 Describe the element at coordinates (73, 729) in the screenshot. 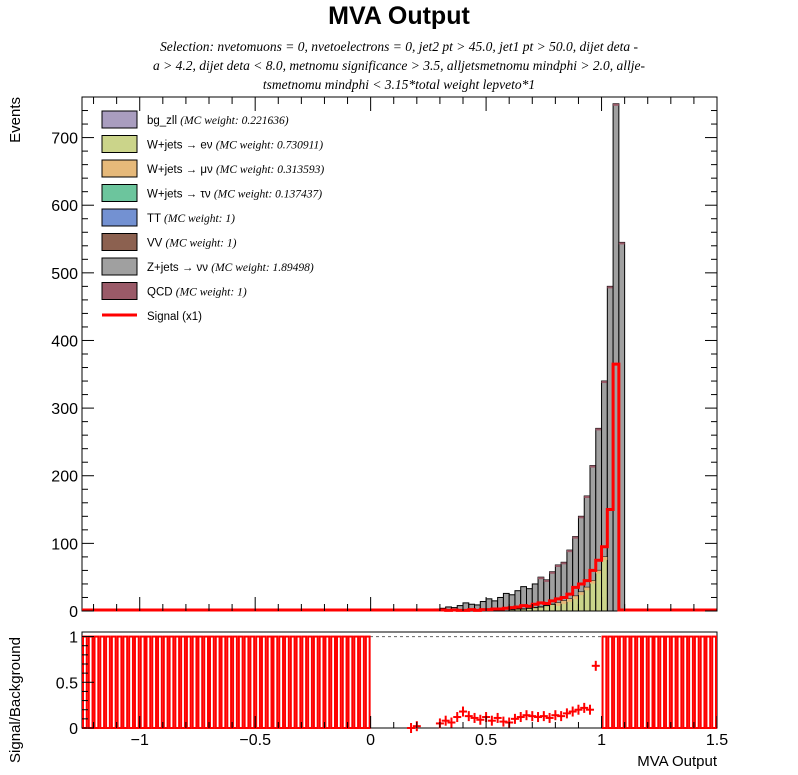

I see `ratio-y-tick-label: 0` at that location.